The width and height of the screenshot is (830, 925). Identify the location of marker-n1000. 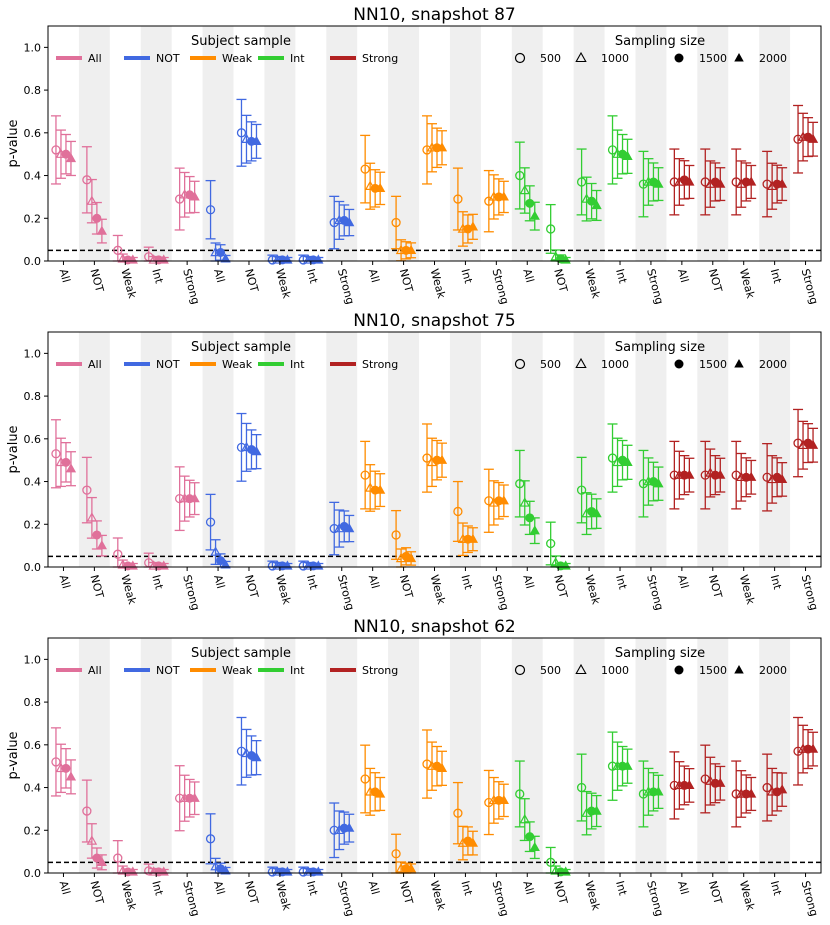
(525, 502).